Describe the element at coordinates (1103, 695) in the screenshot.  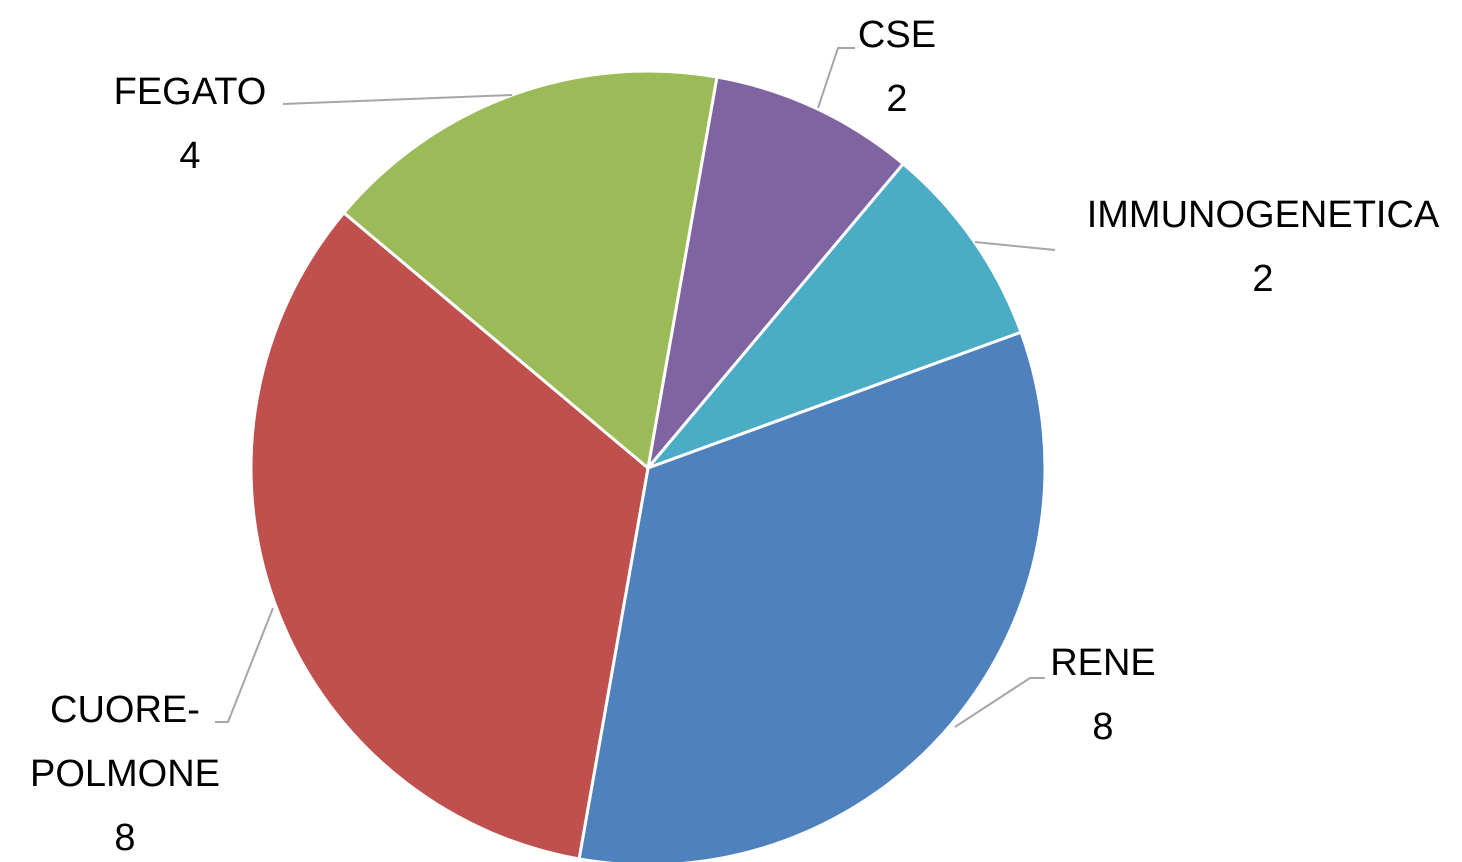
I see `data-label: RENE 8` at that location.